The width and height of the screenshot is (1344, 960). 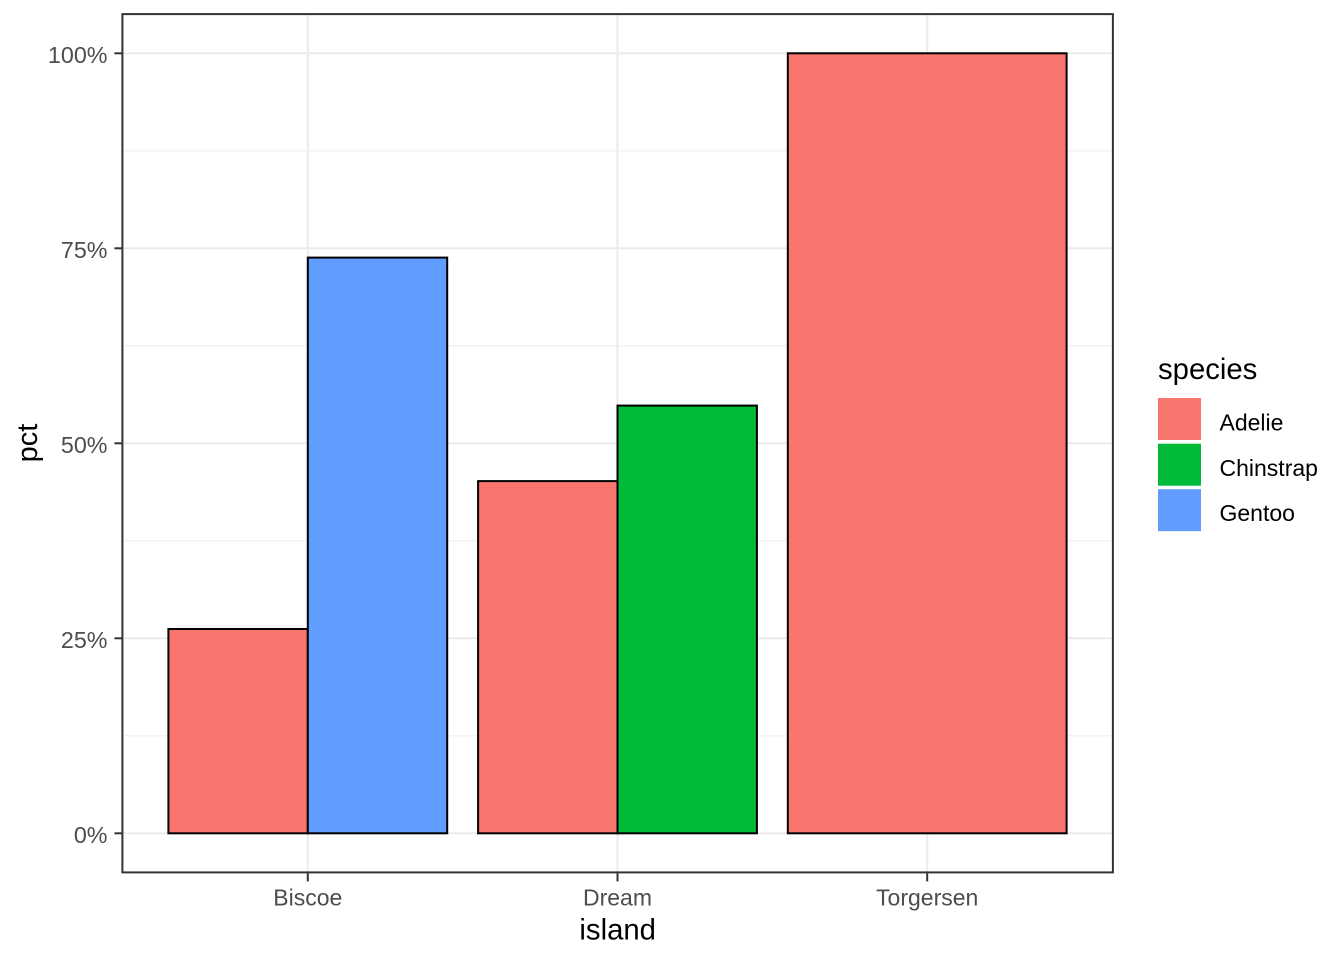 What do you see at coordinates (1252, 423) in the screenshot?
I see `svg-text: Adelie` at bounding box center [1252, 423].